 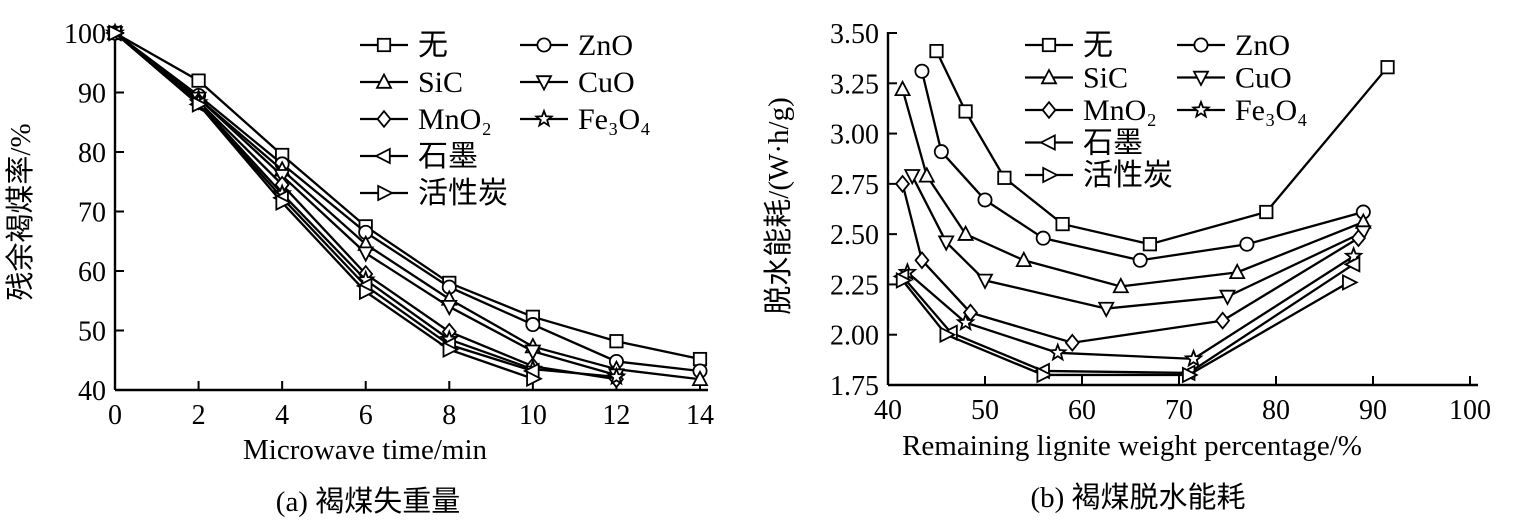 What do you see at coordinates (1098, 45) in the screenshot?
I see `legend-label: 无` at bounding box center [1098, 45].